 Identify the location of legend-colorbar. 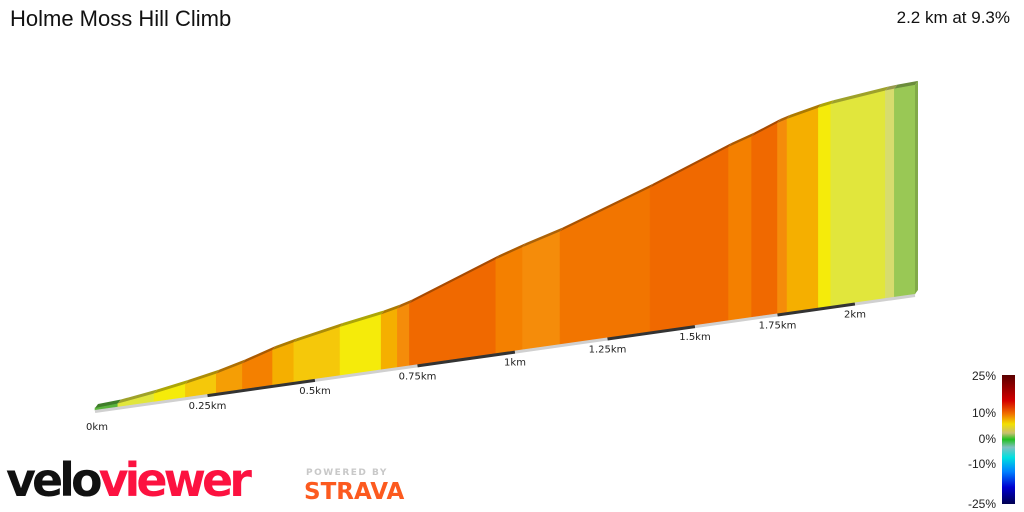
(1008, 439).